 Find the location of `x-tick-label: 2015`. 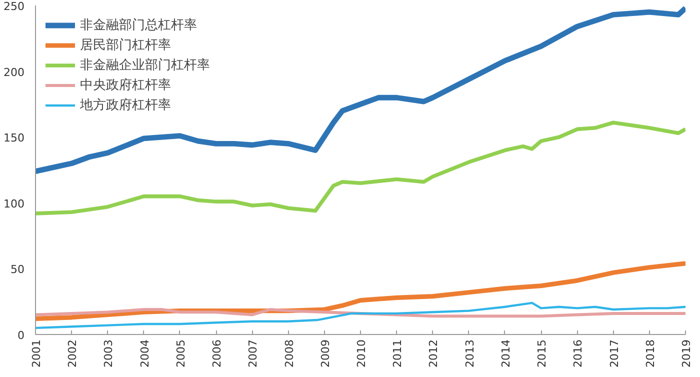

x-tick-label: 2015 is located at coordinates (542, 353).